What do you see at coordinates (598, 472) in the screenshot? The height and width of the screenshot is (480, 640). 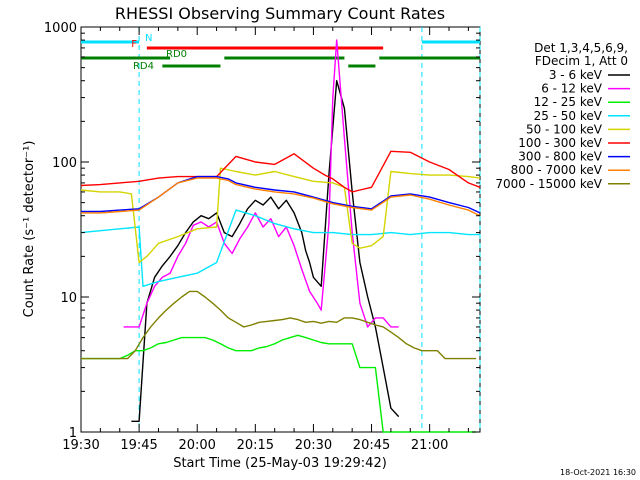 I see `footer-date: 18-Oct-2021 16:30` at bounding box center [598, 472].